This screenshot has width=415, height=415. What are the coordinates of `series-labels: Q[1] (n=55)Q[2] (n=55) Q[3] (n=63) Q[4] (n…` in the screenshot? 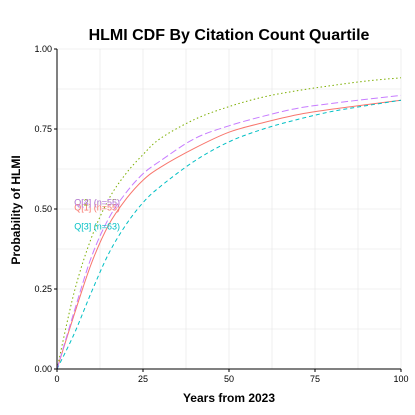 It's located at (97, 215).